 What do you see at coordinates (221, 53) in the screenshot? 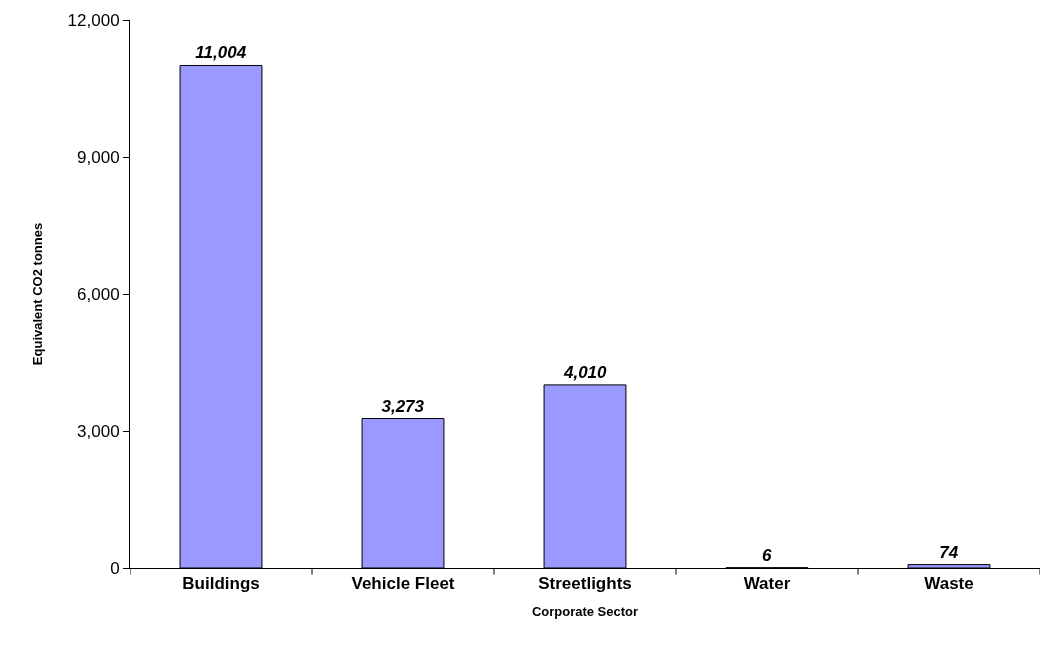
I see `data-label: 11,004` at bounding box center [221, 53].